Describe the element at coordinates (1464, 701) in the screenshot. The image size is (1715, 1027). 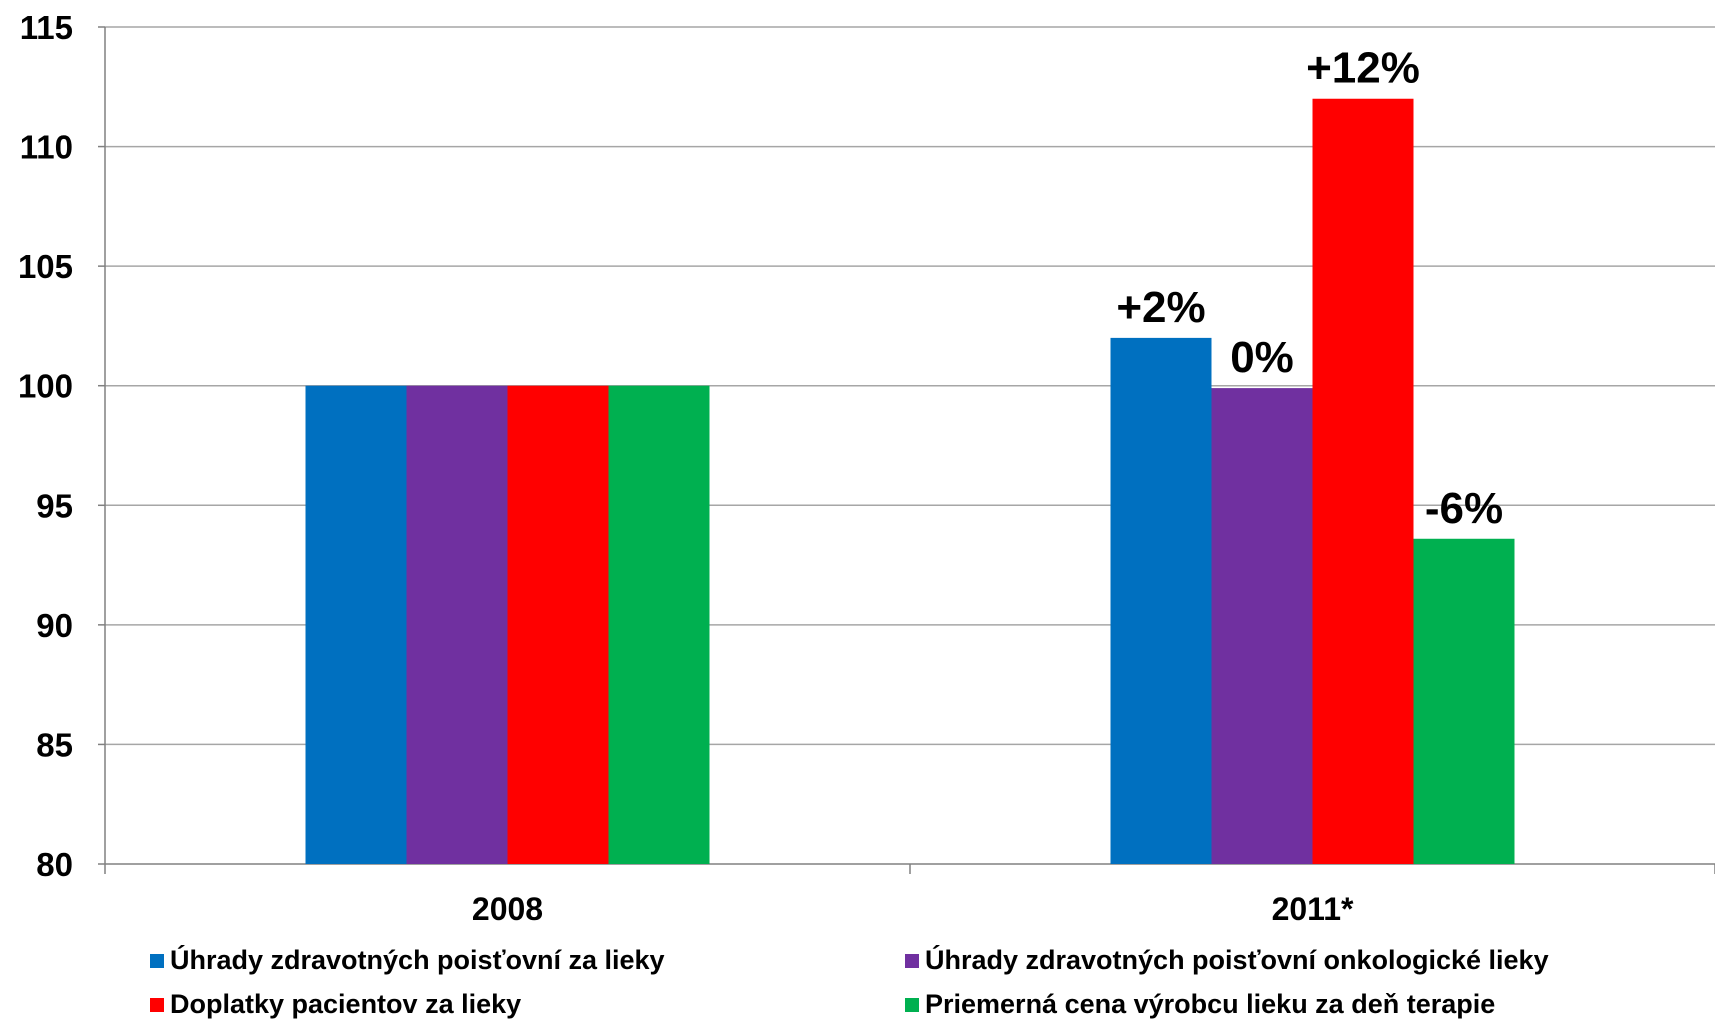
I see `bar-2011*-series-3` at that location.